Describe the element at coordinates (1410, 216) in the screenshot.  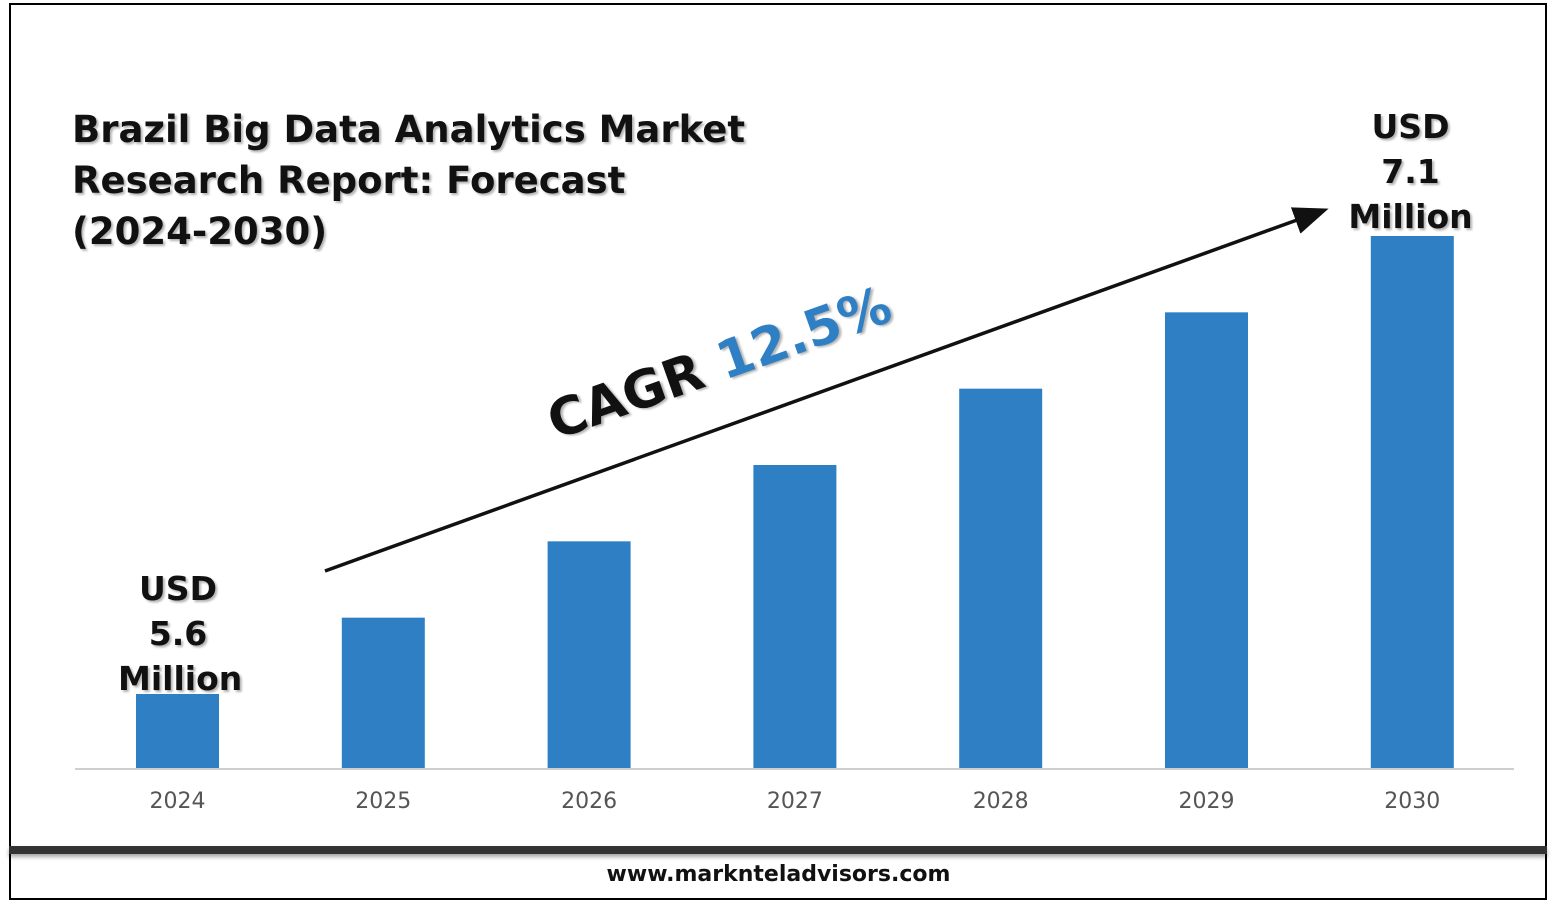
I see `end-callout-unit: Million` at that location.